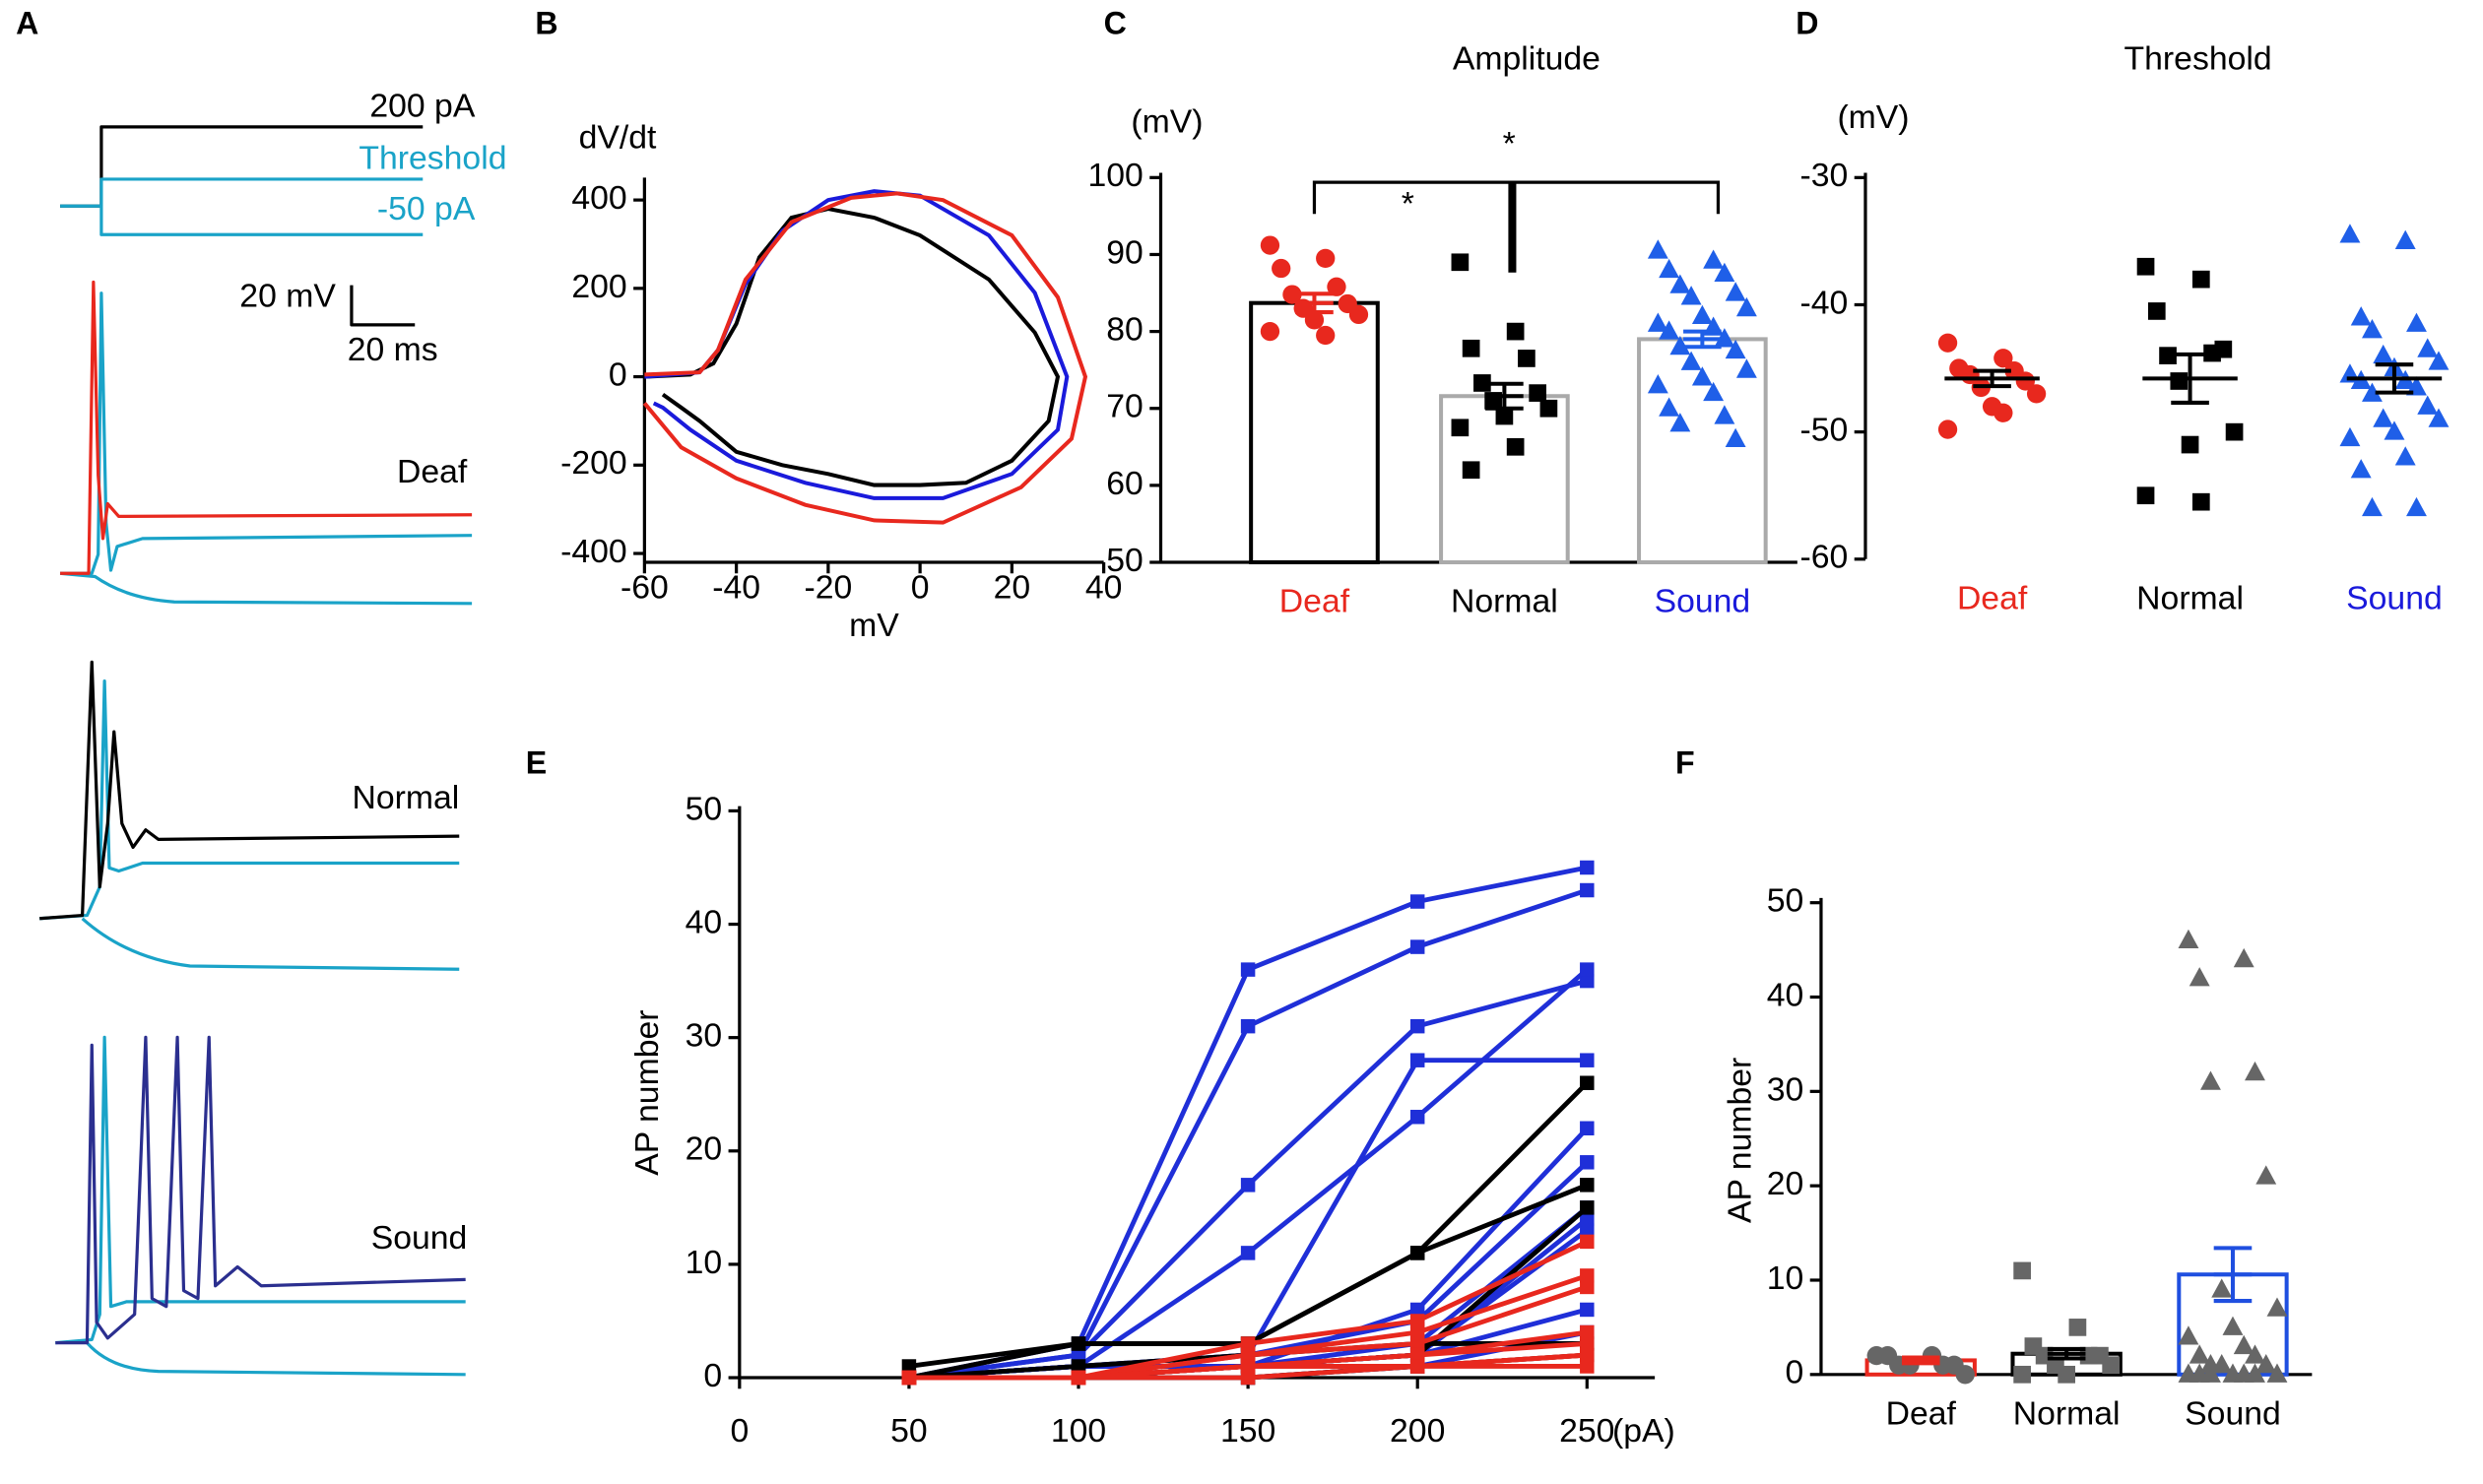 Image resolution: width=2483 pixels, height=1484 pixels. Describe the element at coordinates (1807, 22) in the screenshot. I see `panel-letter: D` at that location.